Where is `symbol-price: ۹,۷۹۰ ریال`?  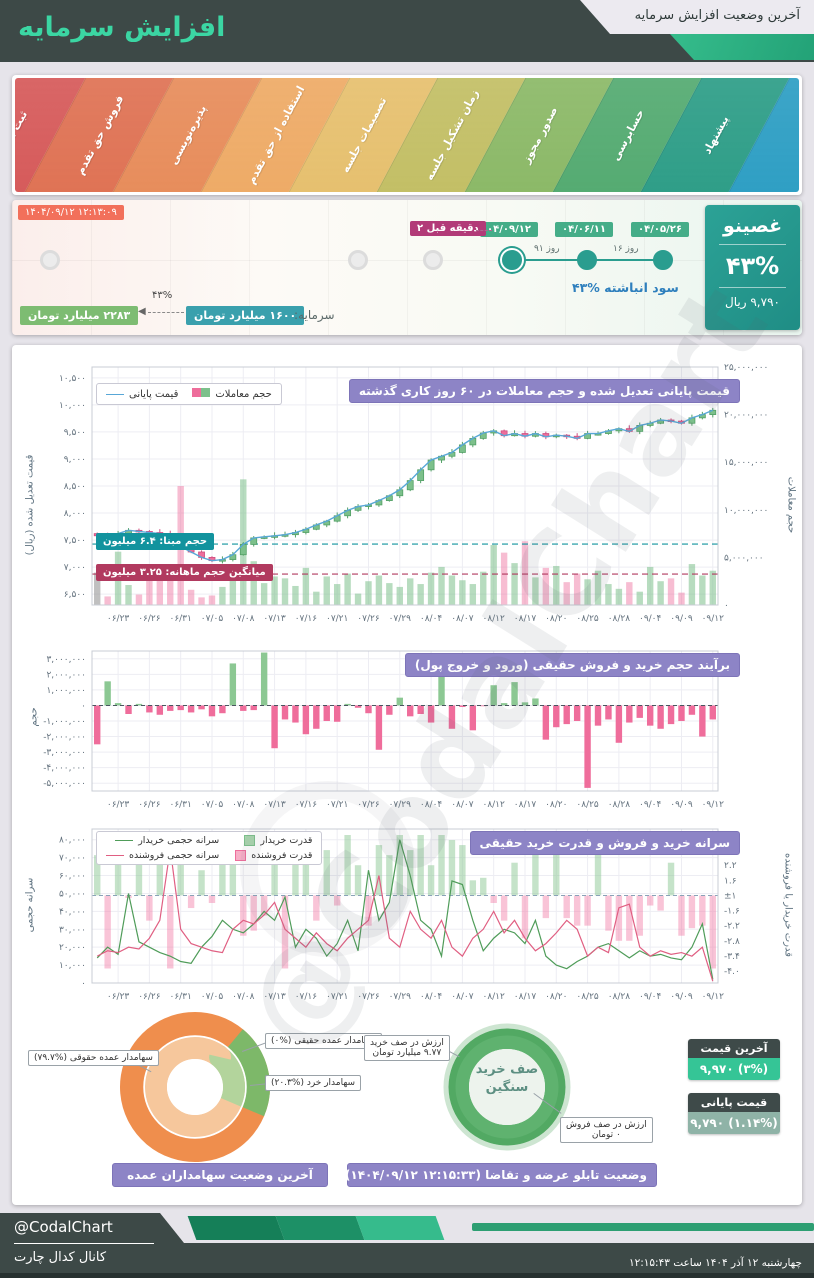
symbol-price: ۹,۷۹۰ ریال is located at coordinates (752, 302).